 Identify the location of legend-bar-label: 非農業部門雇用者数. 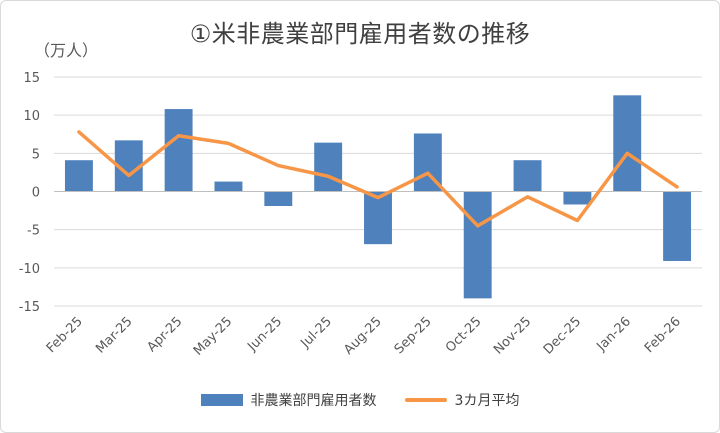
(313, 401).